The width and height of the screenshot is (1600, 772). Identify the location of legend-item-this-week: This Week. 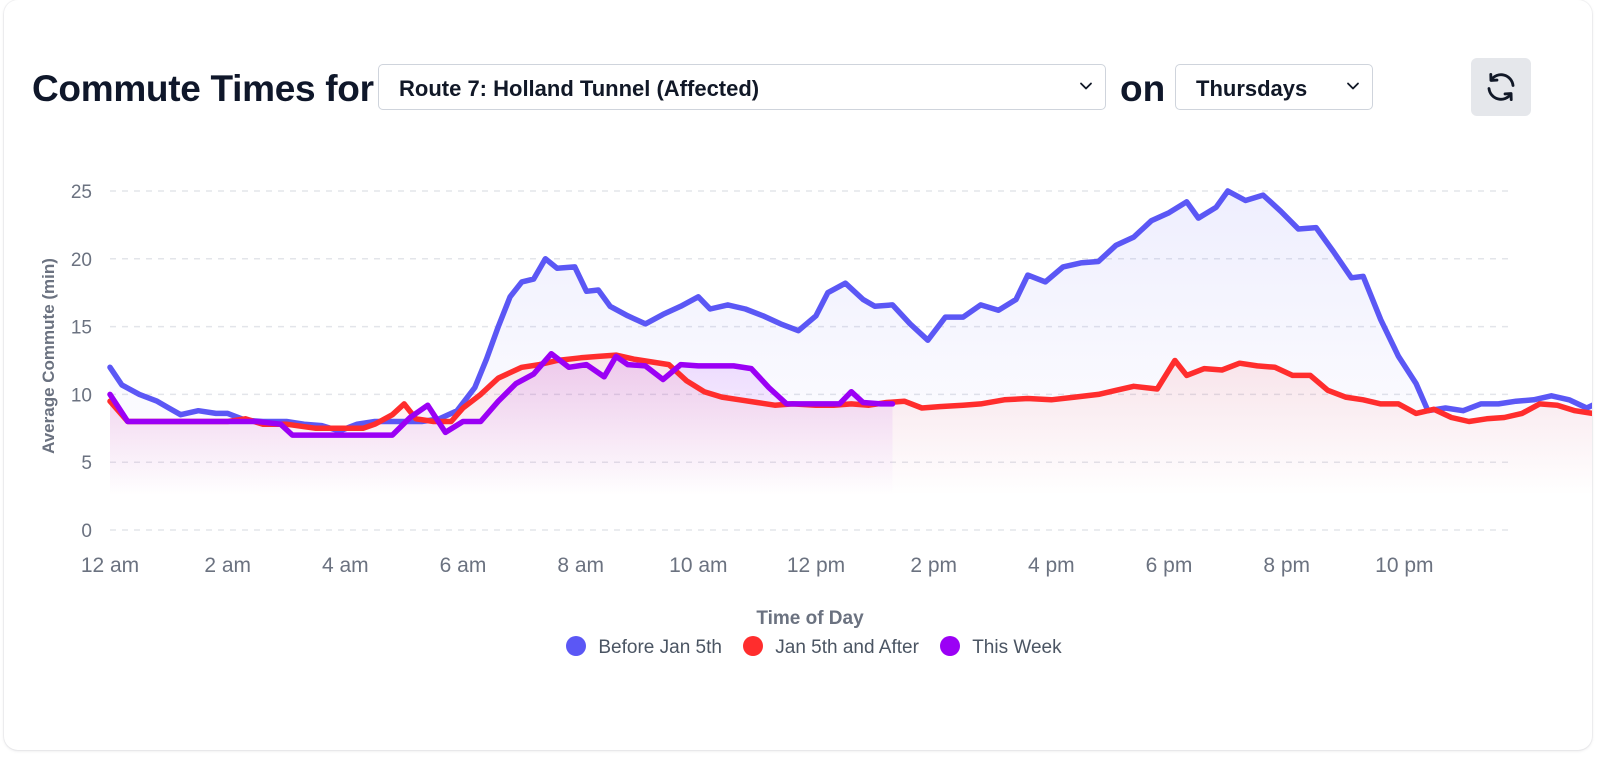
(1001, 647).